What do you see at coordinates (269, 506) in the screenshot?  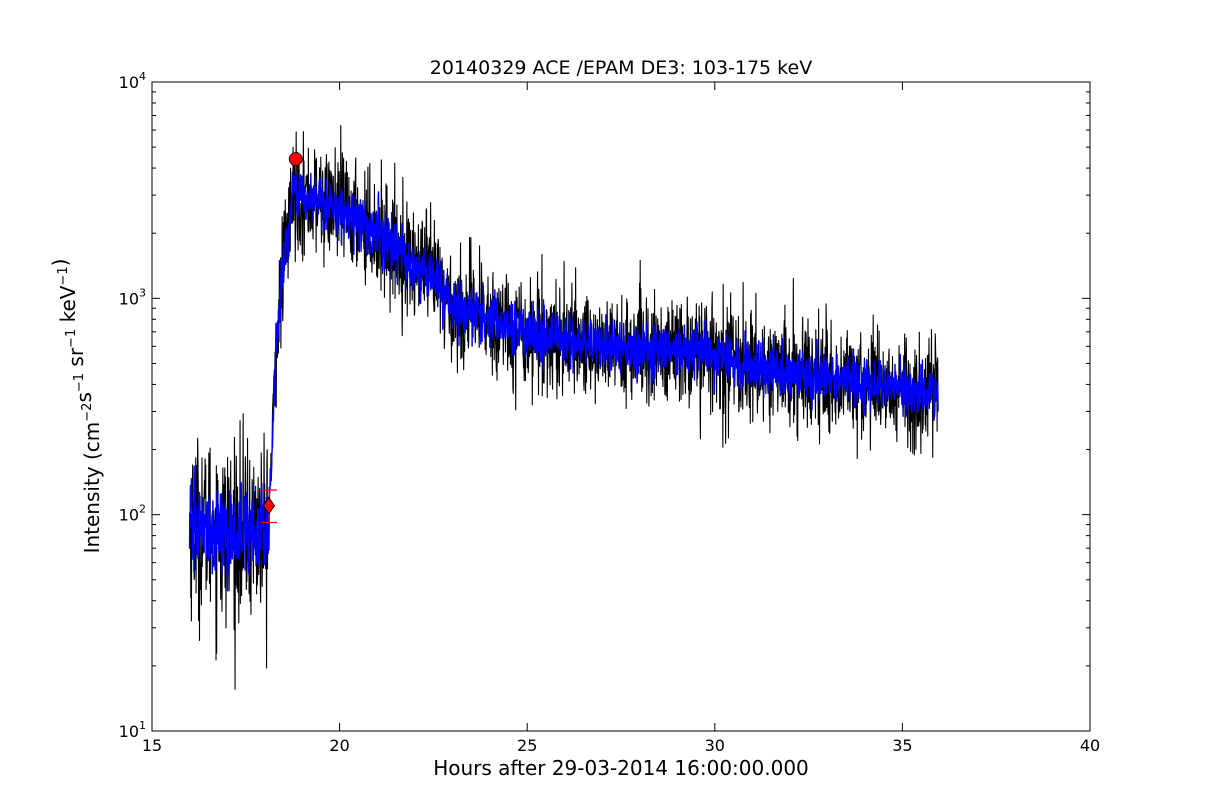 I see `onset-marker` at bounding box center [269, 506].